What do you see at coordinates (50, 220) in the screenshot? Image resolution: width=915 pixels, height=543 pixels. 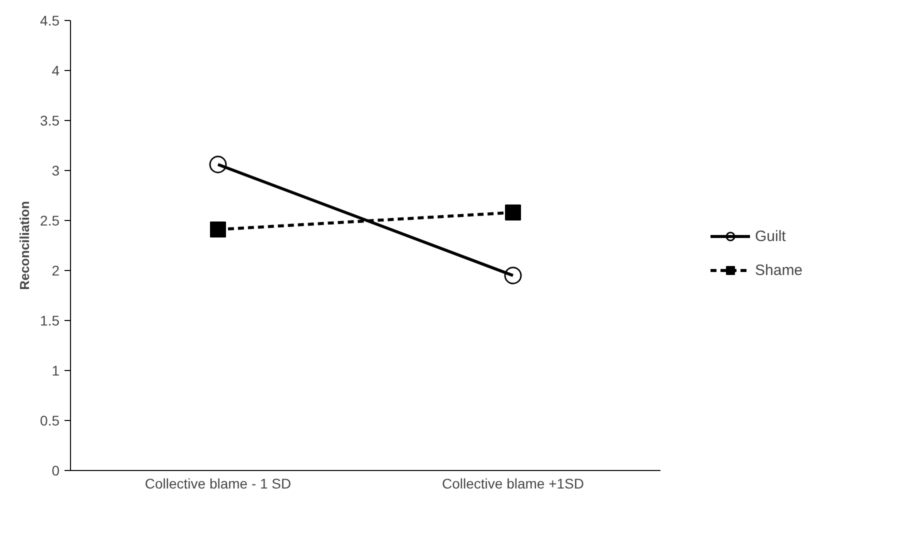 I see `y-tick-label: 2.5` at bounding box center [50, 220].